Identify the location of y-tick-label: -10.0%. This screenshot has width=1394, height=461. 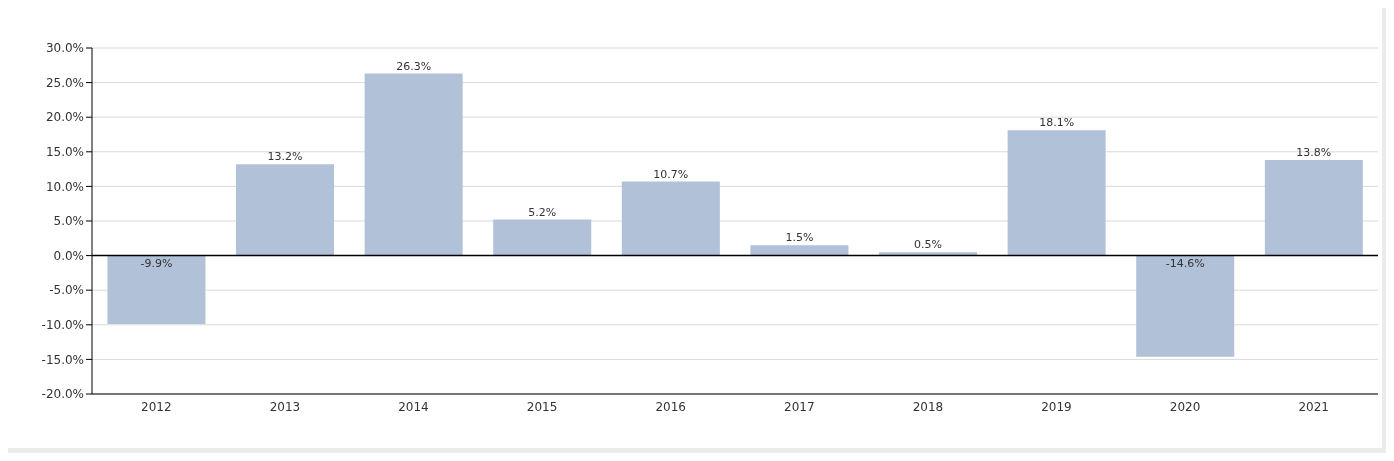
(62, 325).